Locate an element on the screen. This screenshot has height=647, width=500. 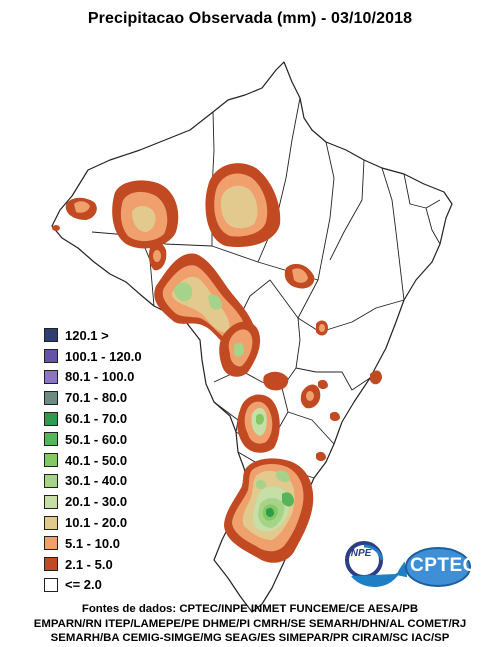
legend-item: 10.1 - 20.0 is located at coordinates (119, 522).